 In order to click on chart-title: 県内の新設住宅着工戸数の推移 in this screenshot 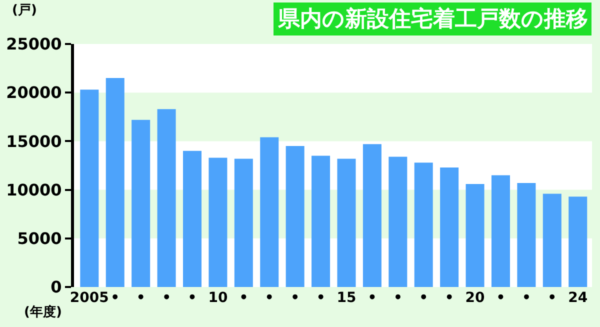, I will do `click(432, 19)`.